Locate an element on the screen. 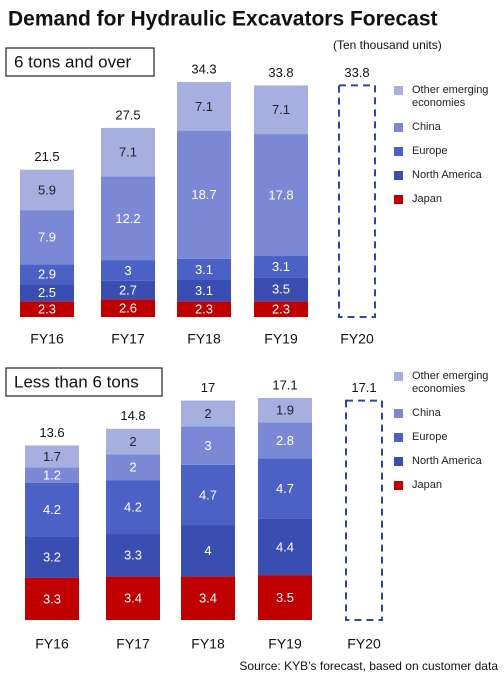  value-label: 17.8 is located at coordinates (280, 194).